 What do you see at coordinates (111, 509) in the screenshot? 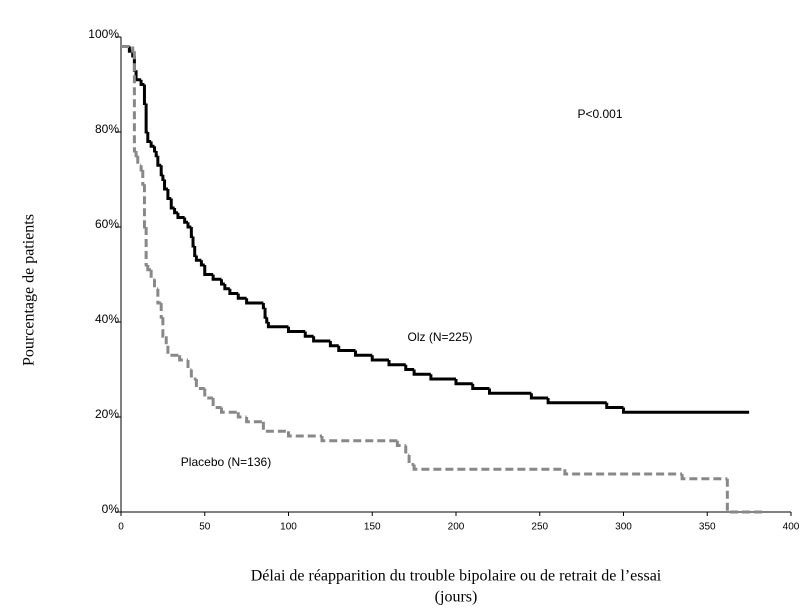
I see `y-tick-label: 0%` at bounding box center [111, 509].